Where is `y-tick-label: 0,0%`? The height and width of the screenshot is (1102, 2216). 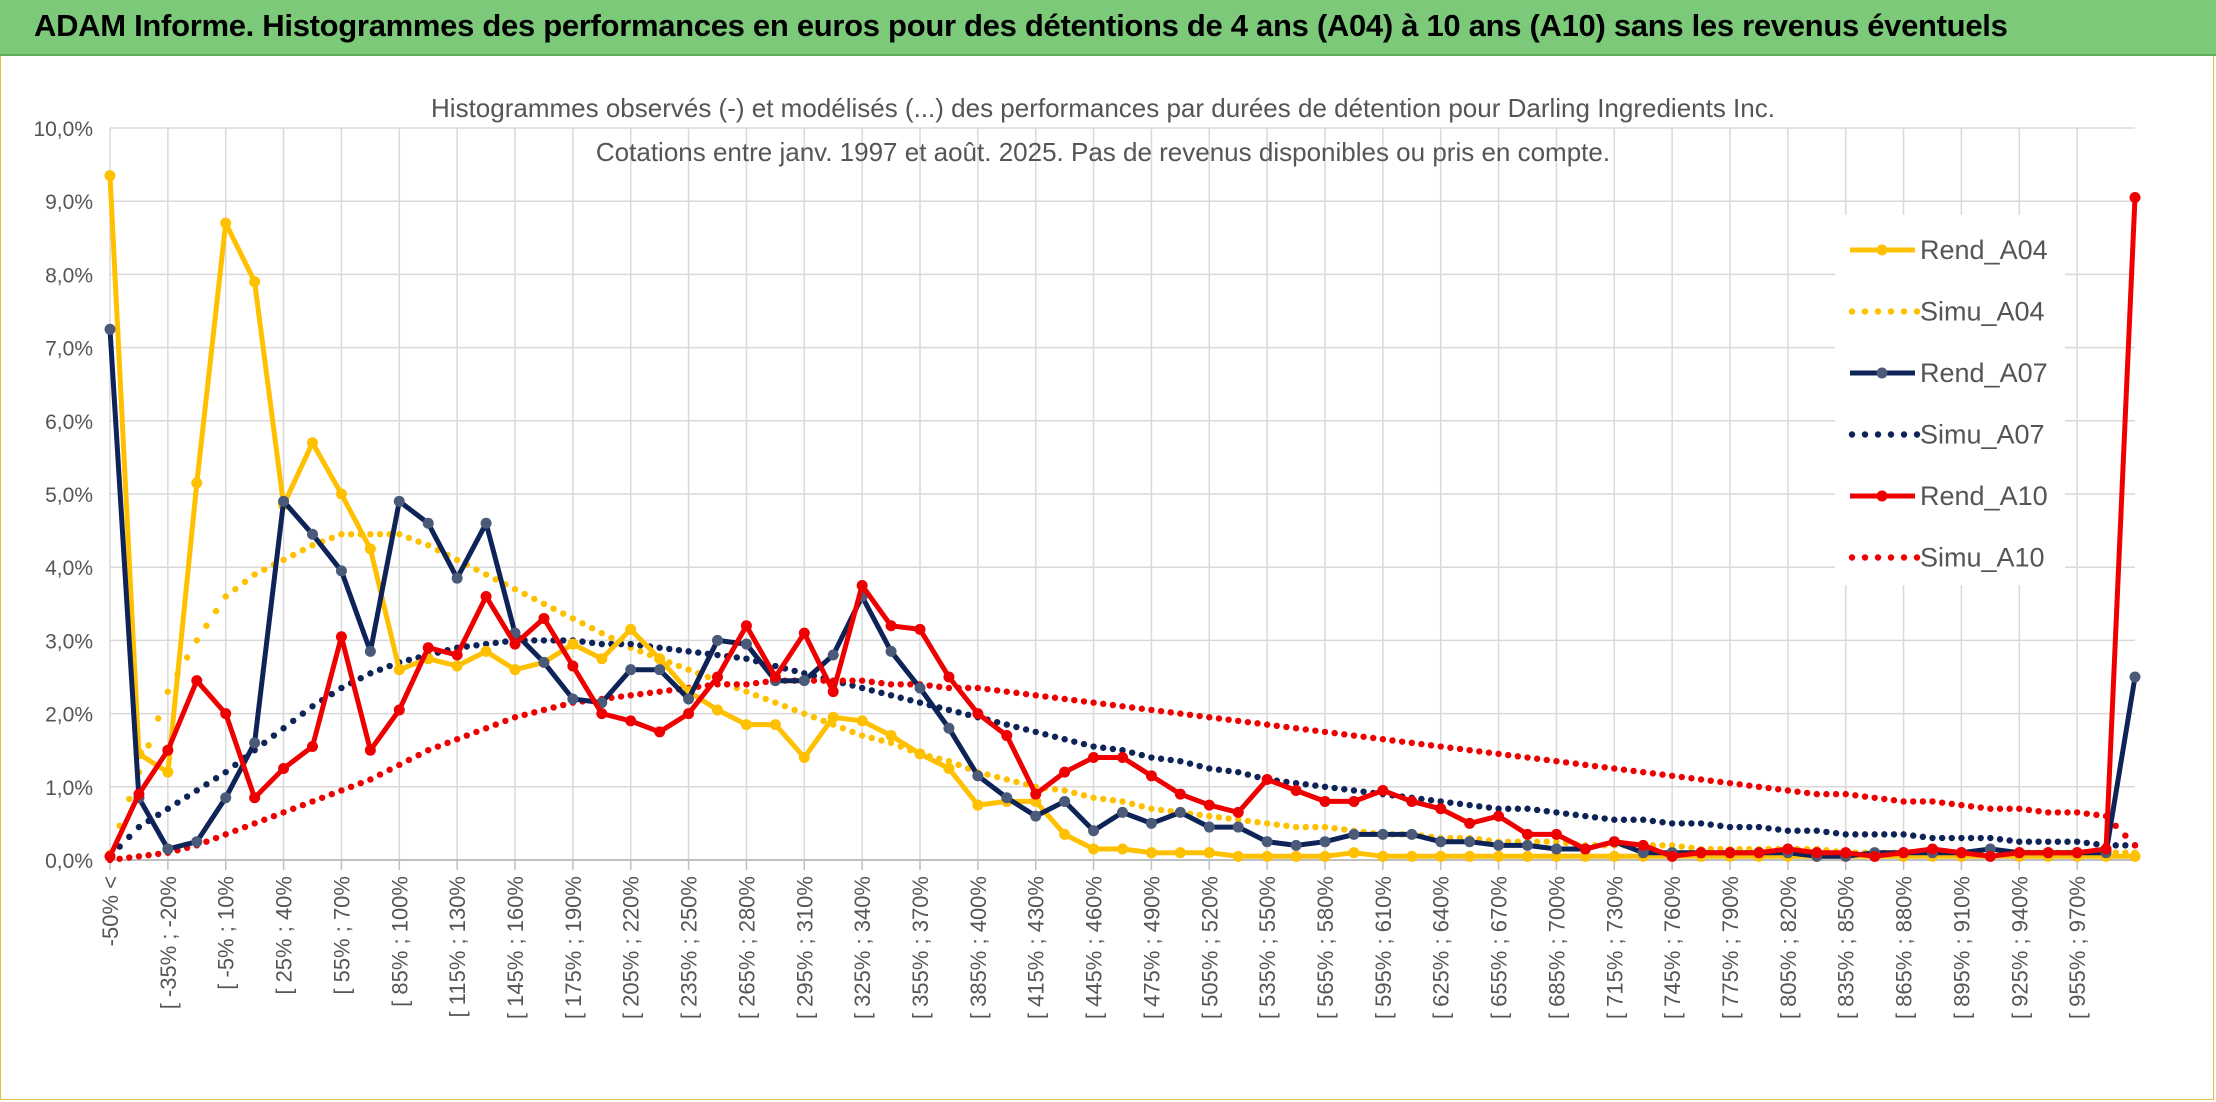 y-tick-label: 0,0% is located at coordinates (69, 861).